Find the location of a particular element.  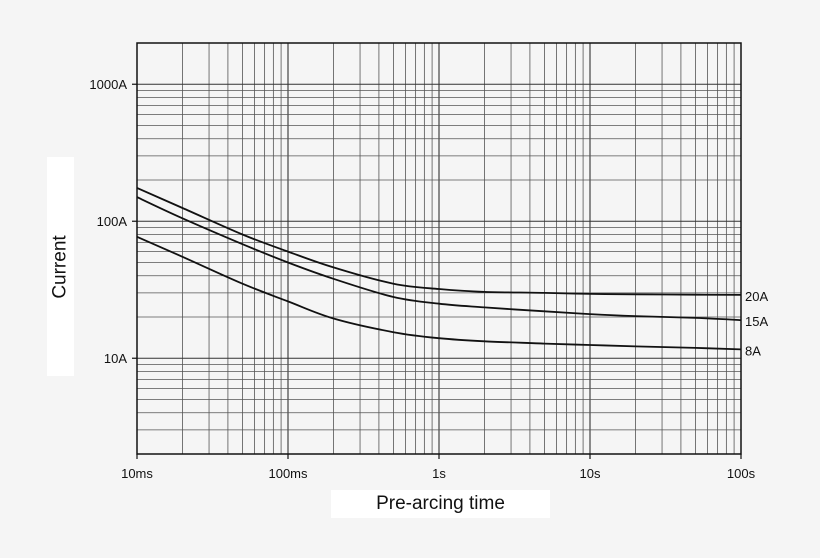

x-axis-label: Pre-arcing time is located at coordinates (440, 503).